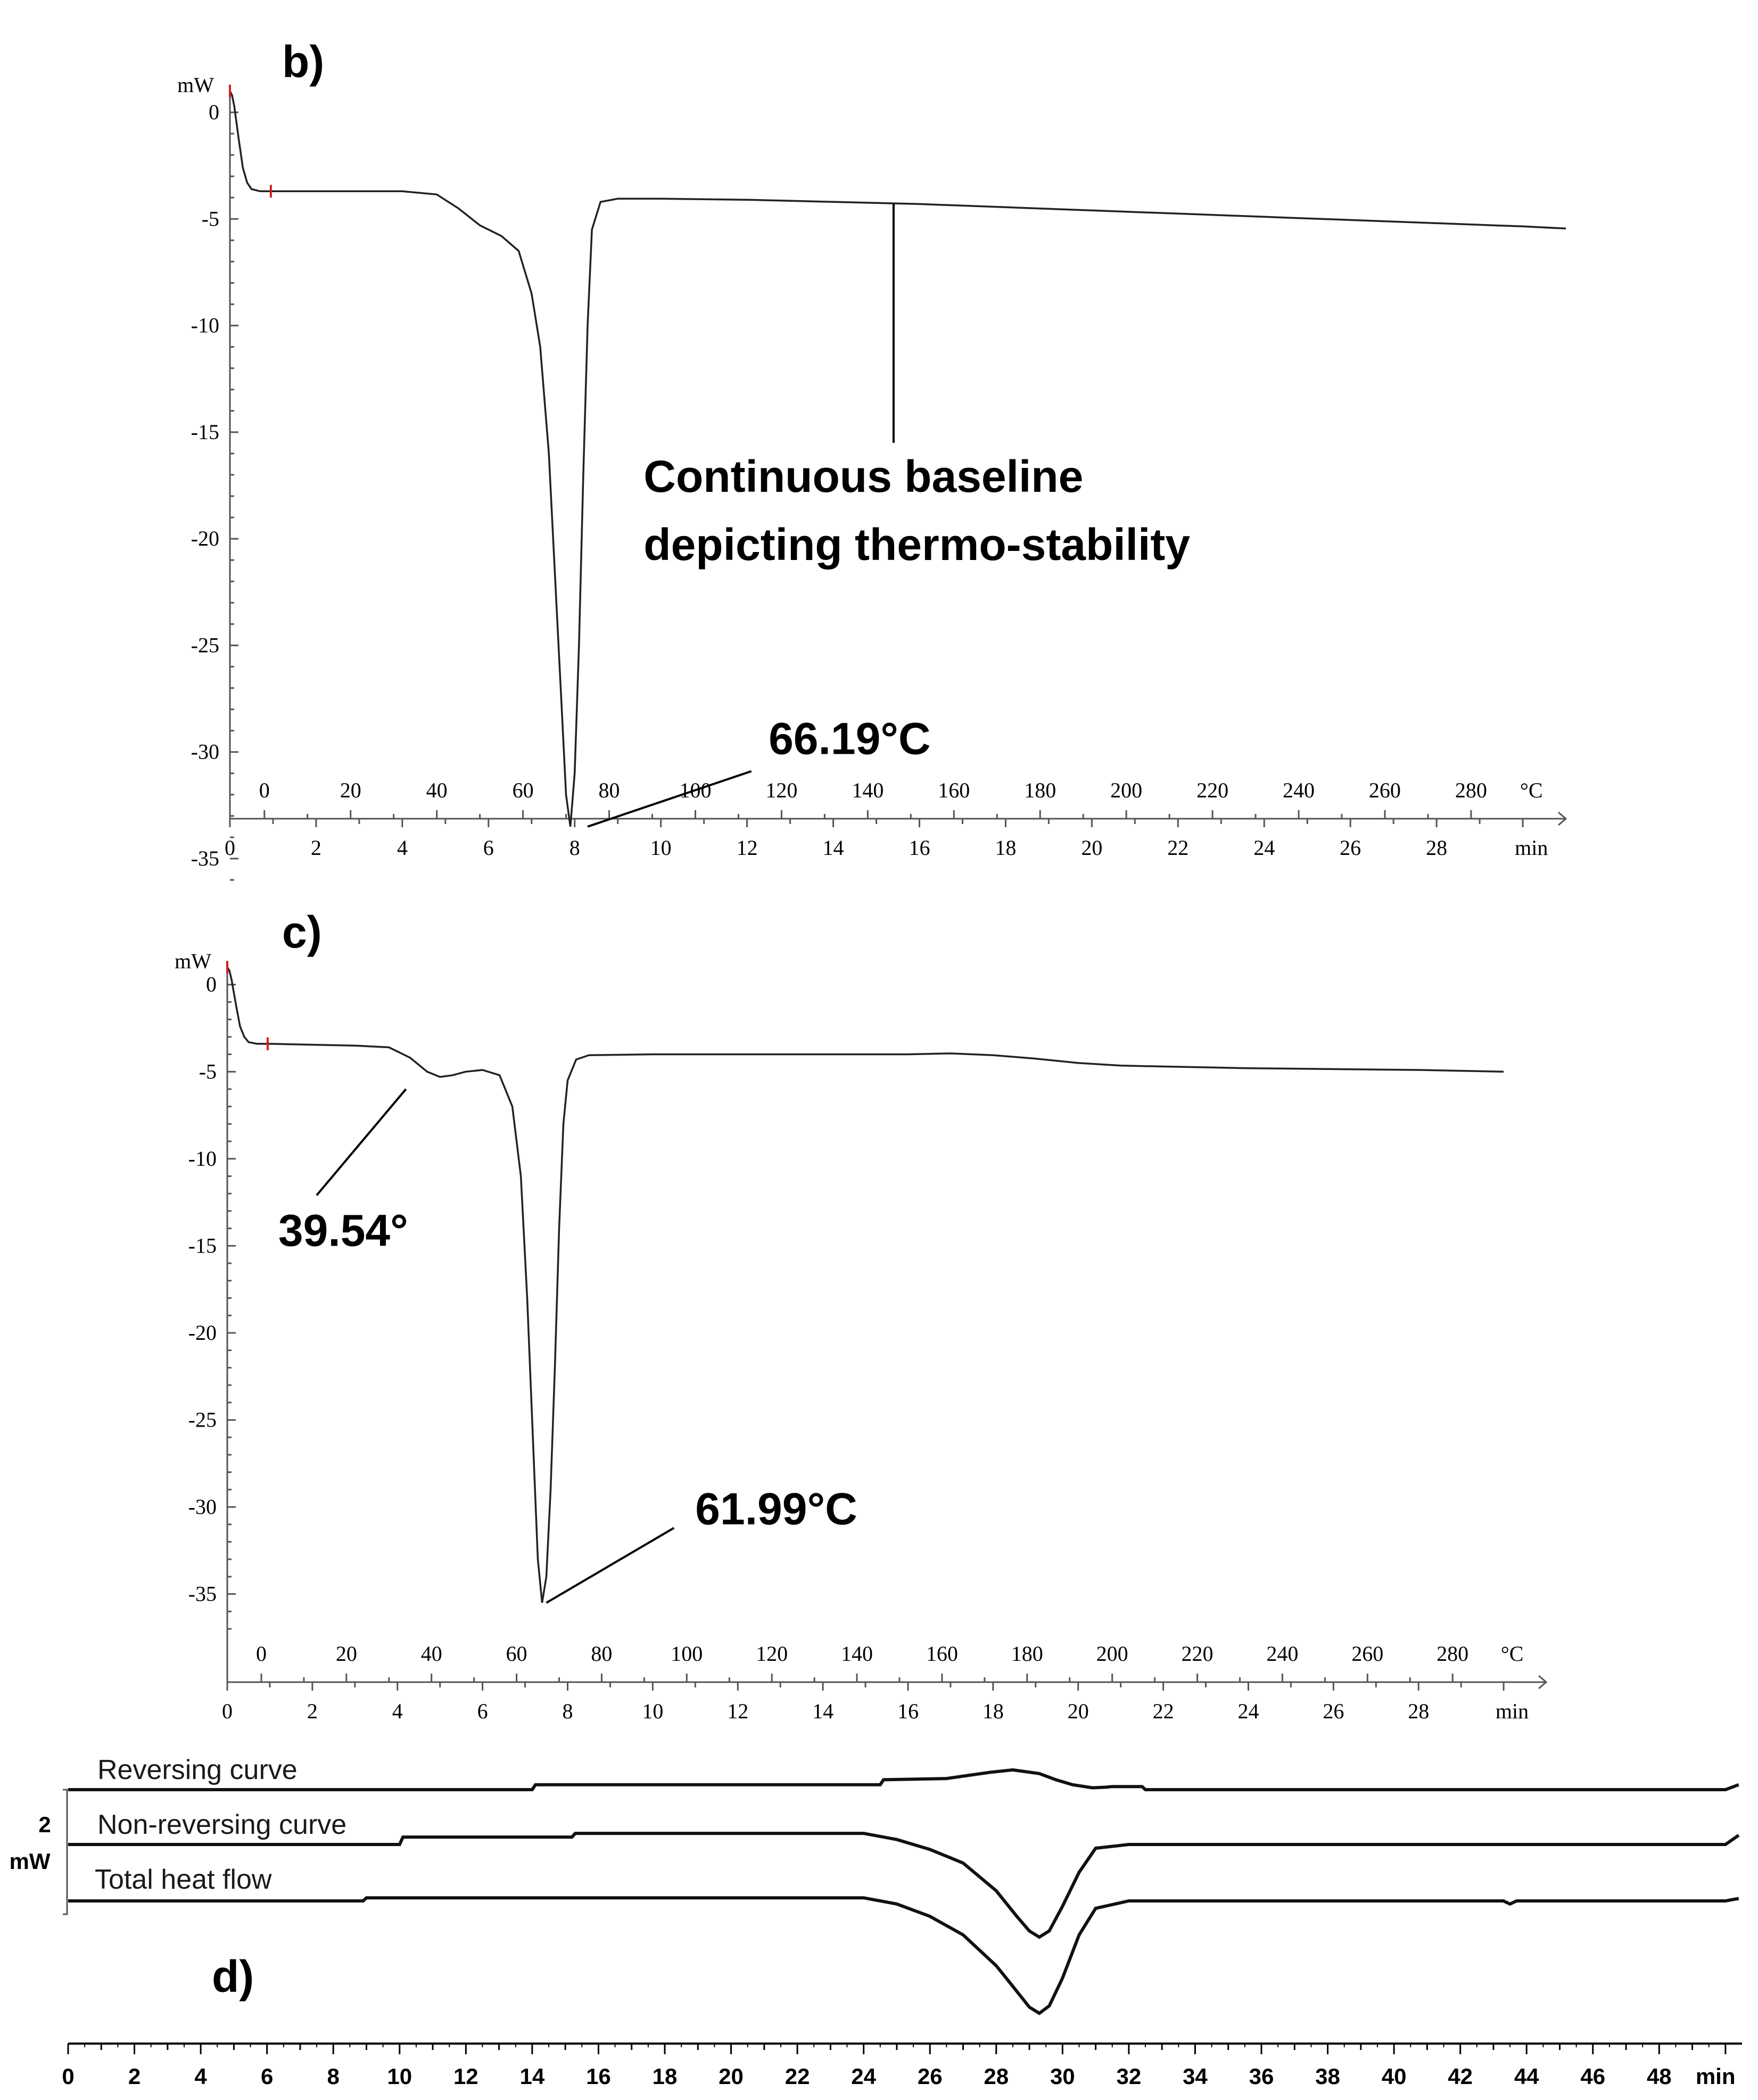 The height and width of the screenshot is (2100, 1758). I want to click on peak-temperature-label: 61.99°C, so click(776, 1509).